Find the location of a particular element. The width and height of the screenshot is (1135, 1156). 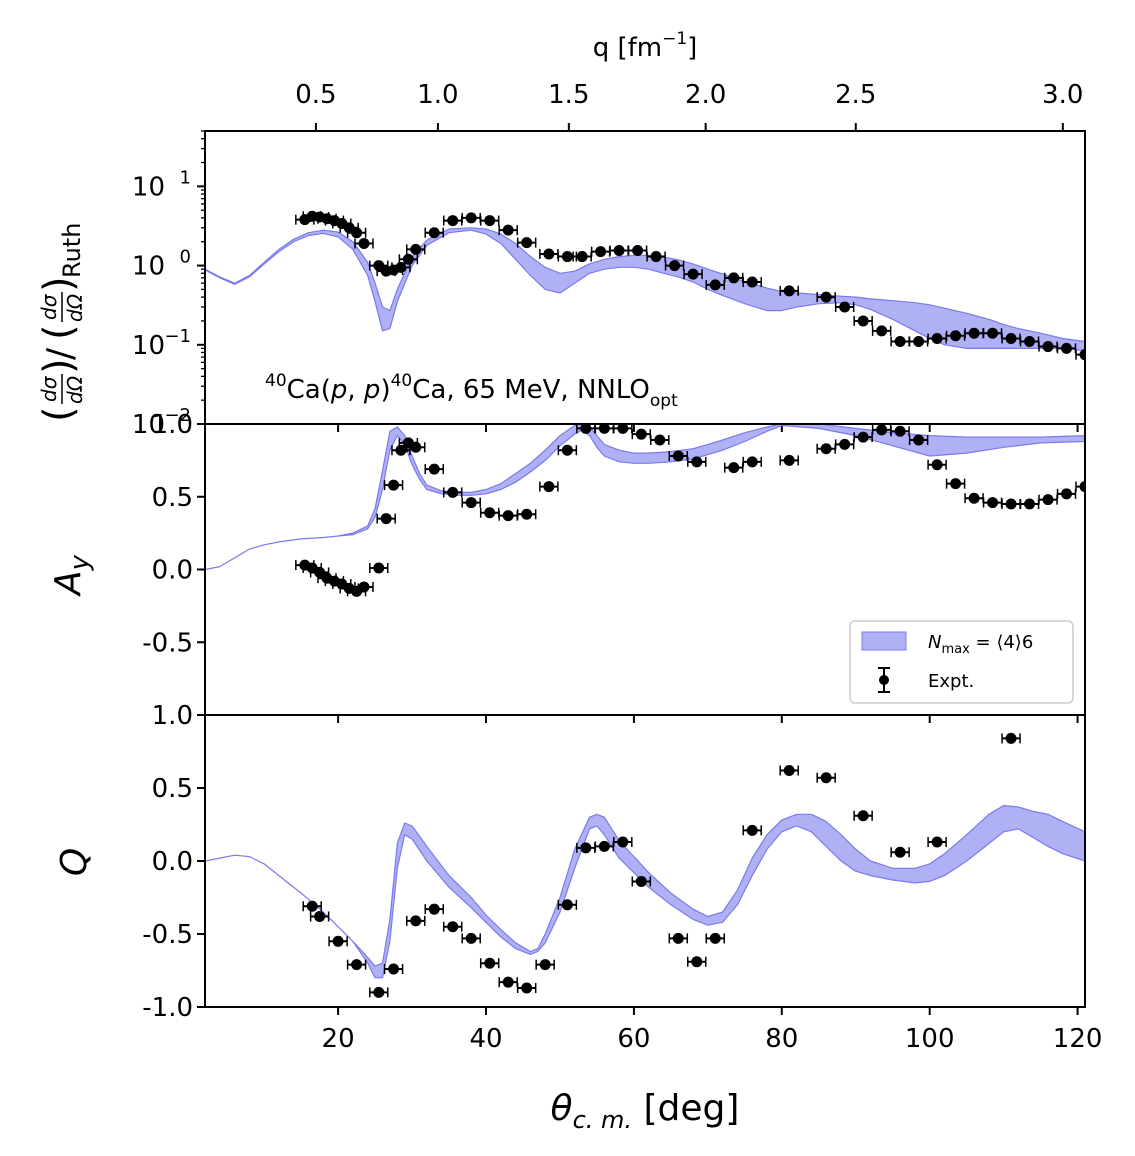

y-tick-label: 0.0 is located at coordinates (172, 571).